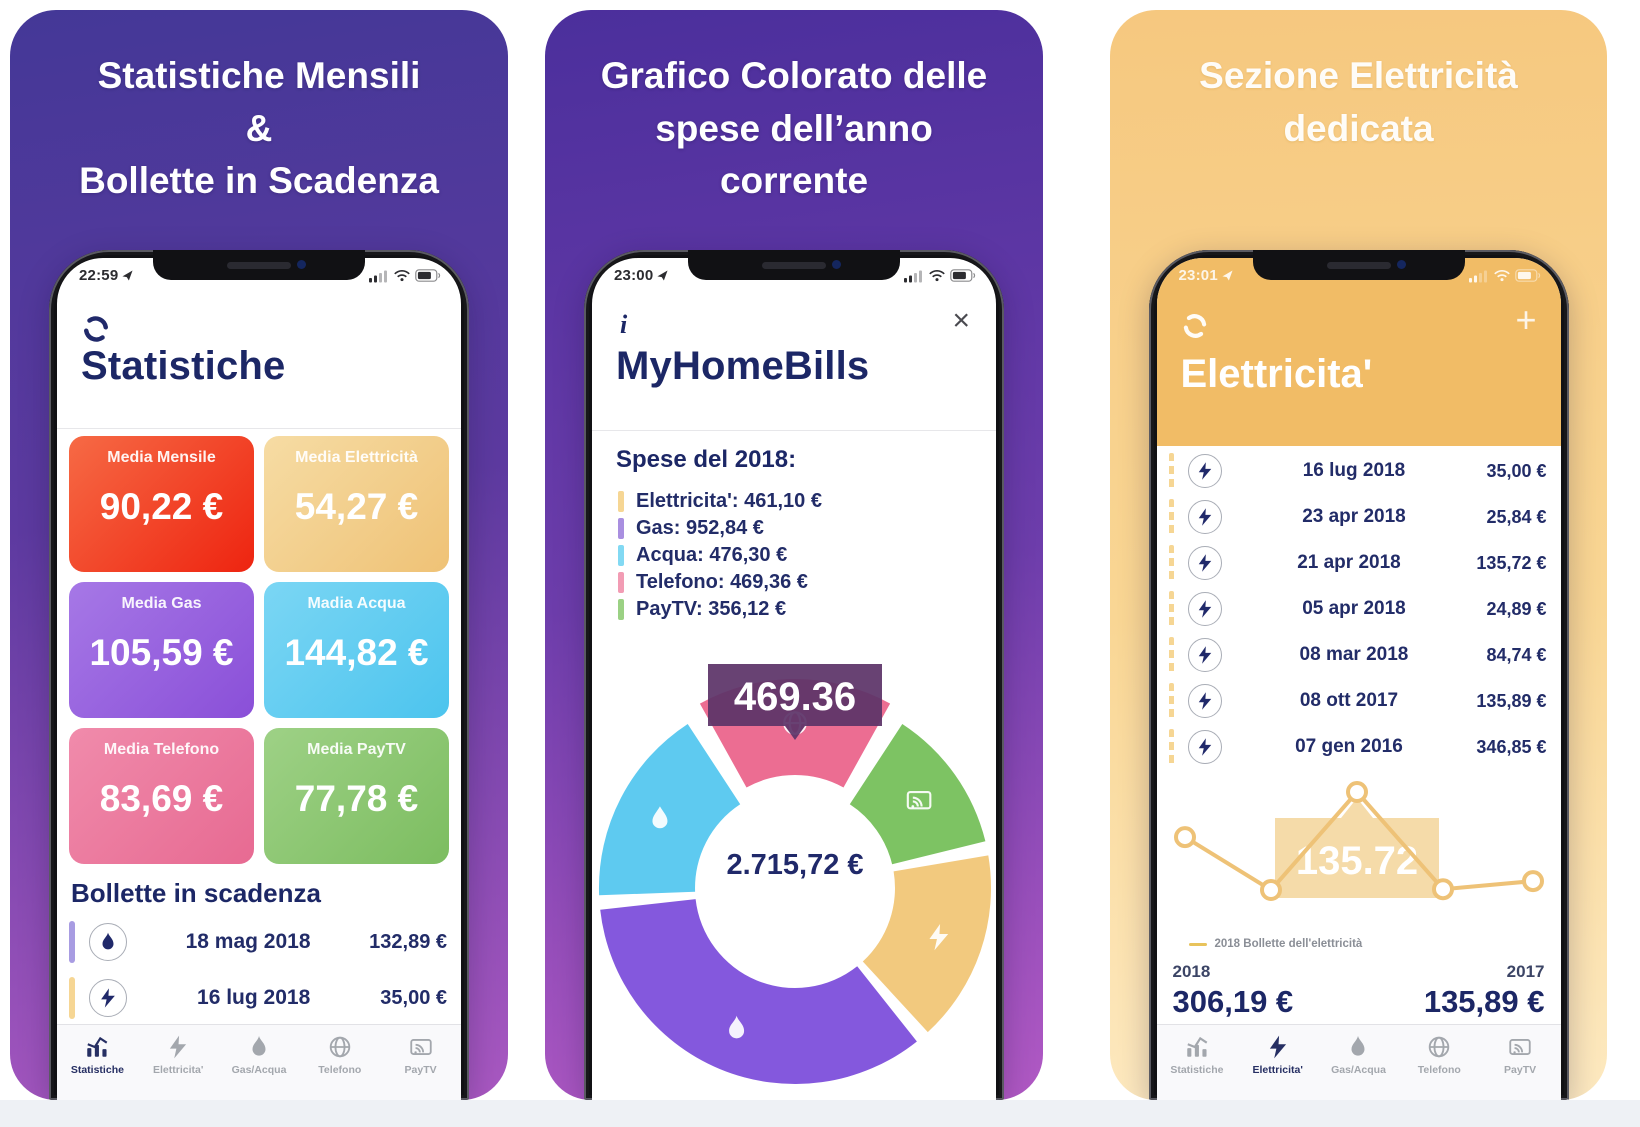 The width and height of the screenshot is (1640, 1127). What do you see at coordinates (402, 276) in the screenshot?
I see `wifi-icon` at bounding box center [402, 276].